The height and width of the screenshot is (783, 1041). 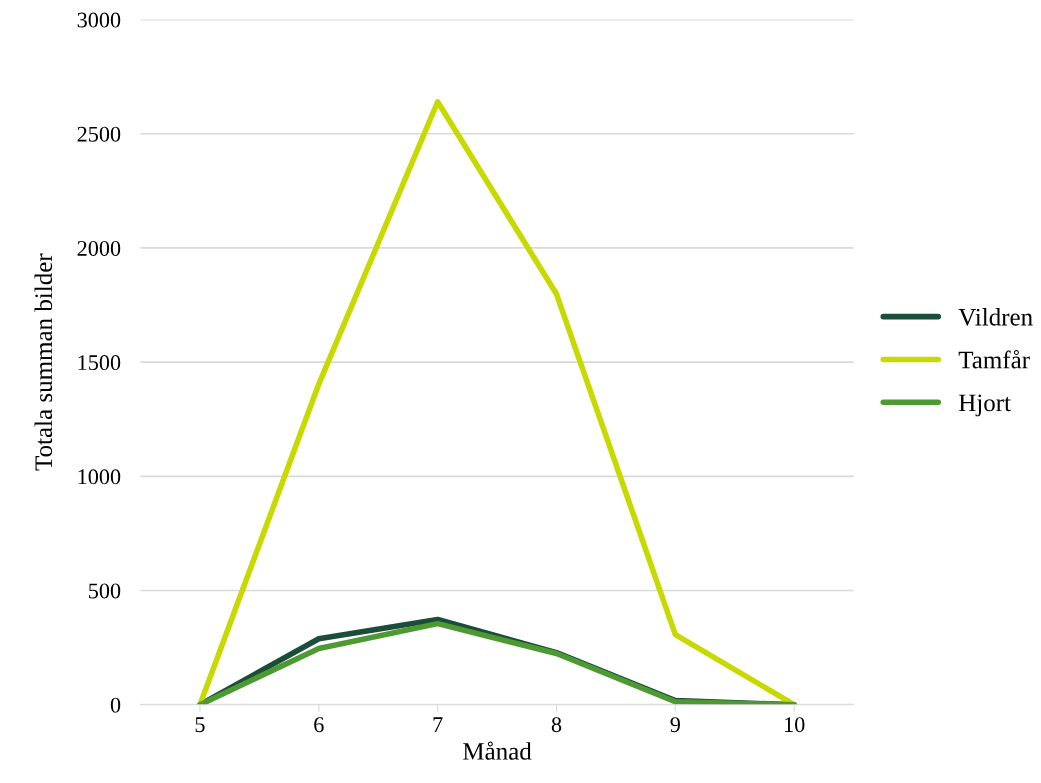 I want to click on x-tick-label: 5, so click(x=200, y=725).